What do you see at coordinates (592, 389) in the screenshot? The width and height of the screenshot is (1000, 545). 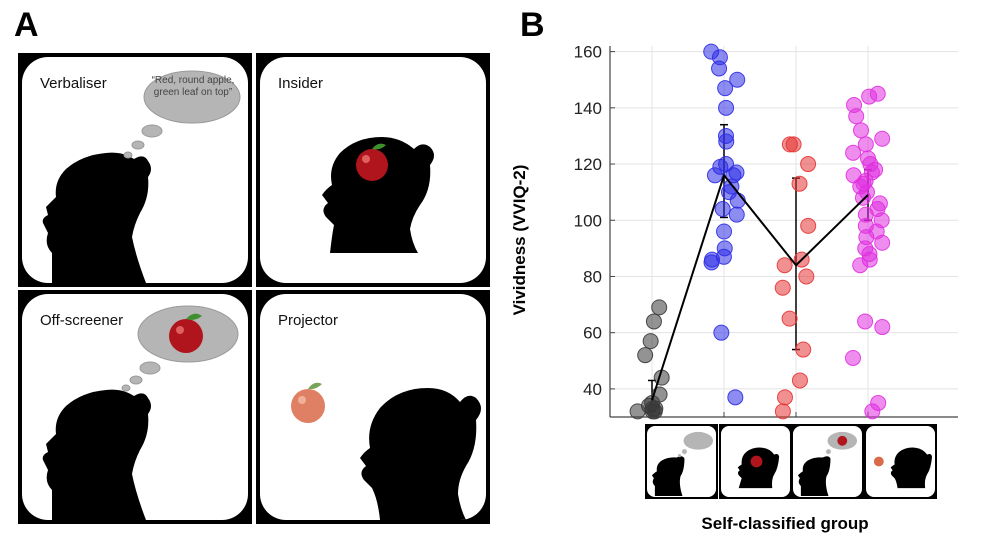 I see `y-tick-label: 40` at bounding box center [592, 389].